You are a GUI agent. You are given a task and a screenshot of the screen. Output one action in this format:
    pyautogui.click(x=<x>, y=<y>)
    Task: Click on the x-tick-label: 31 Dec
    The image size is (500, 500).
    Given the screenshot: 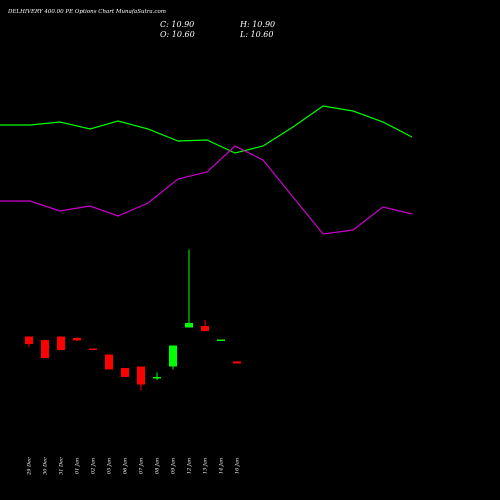 What is the action you would take?
    pyautogui.click(x=62, y=466)
    